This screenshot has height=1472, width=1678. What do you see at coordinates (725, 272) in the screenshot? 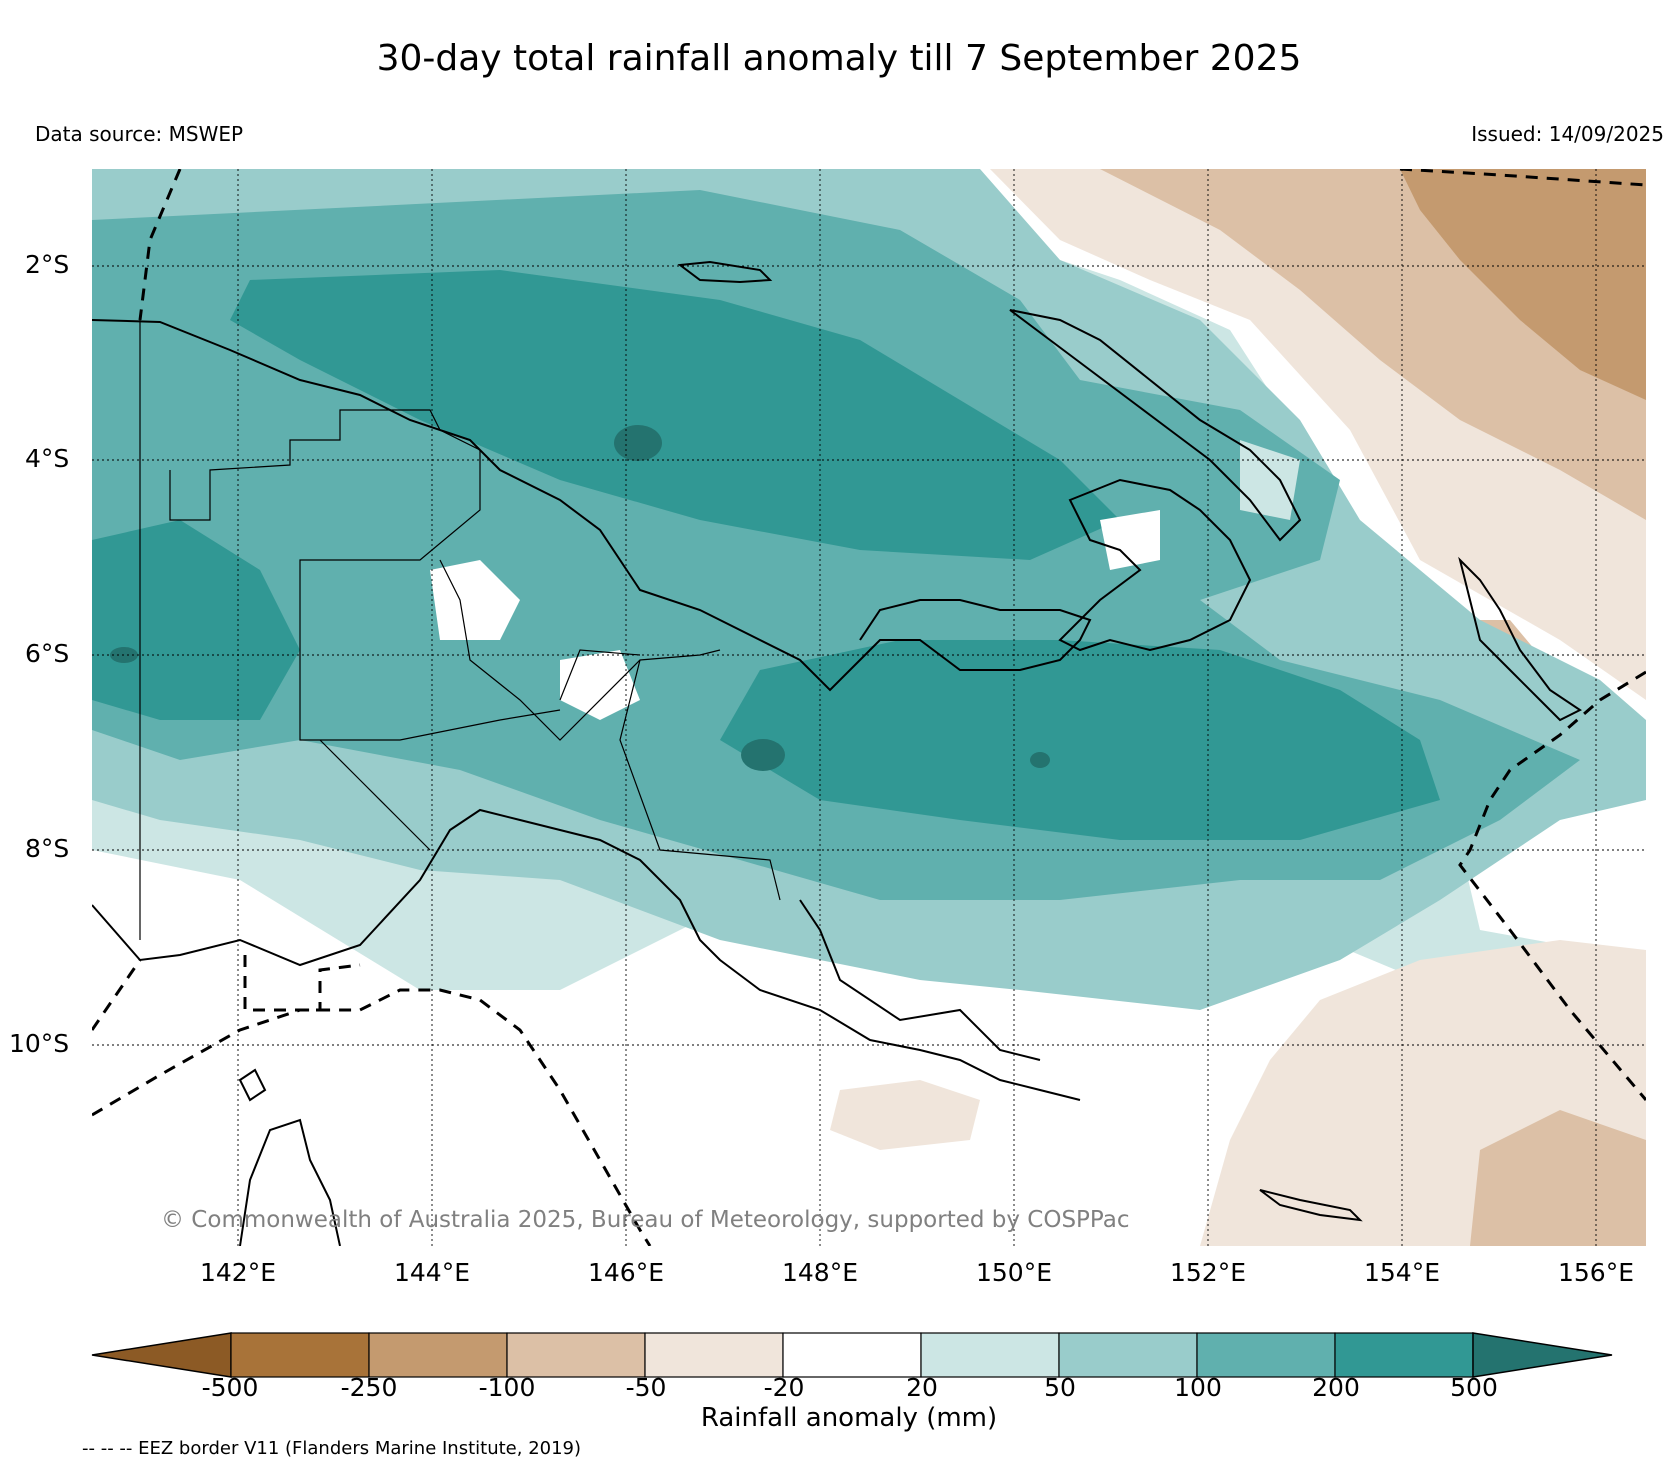
I see `manus-island` at bounding box center [725, 272].